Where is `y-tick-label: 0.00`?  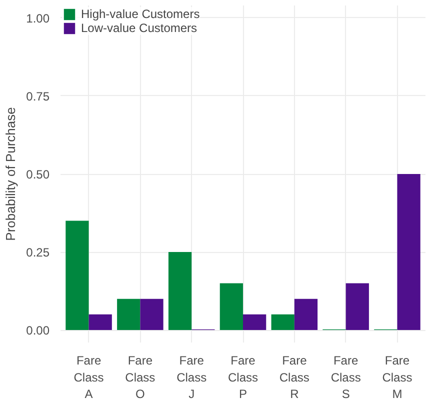
y-tick-label: 0.00 is located at coordinates (38, 331).